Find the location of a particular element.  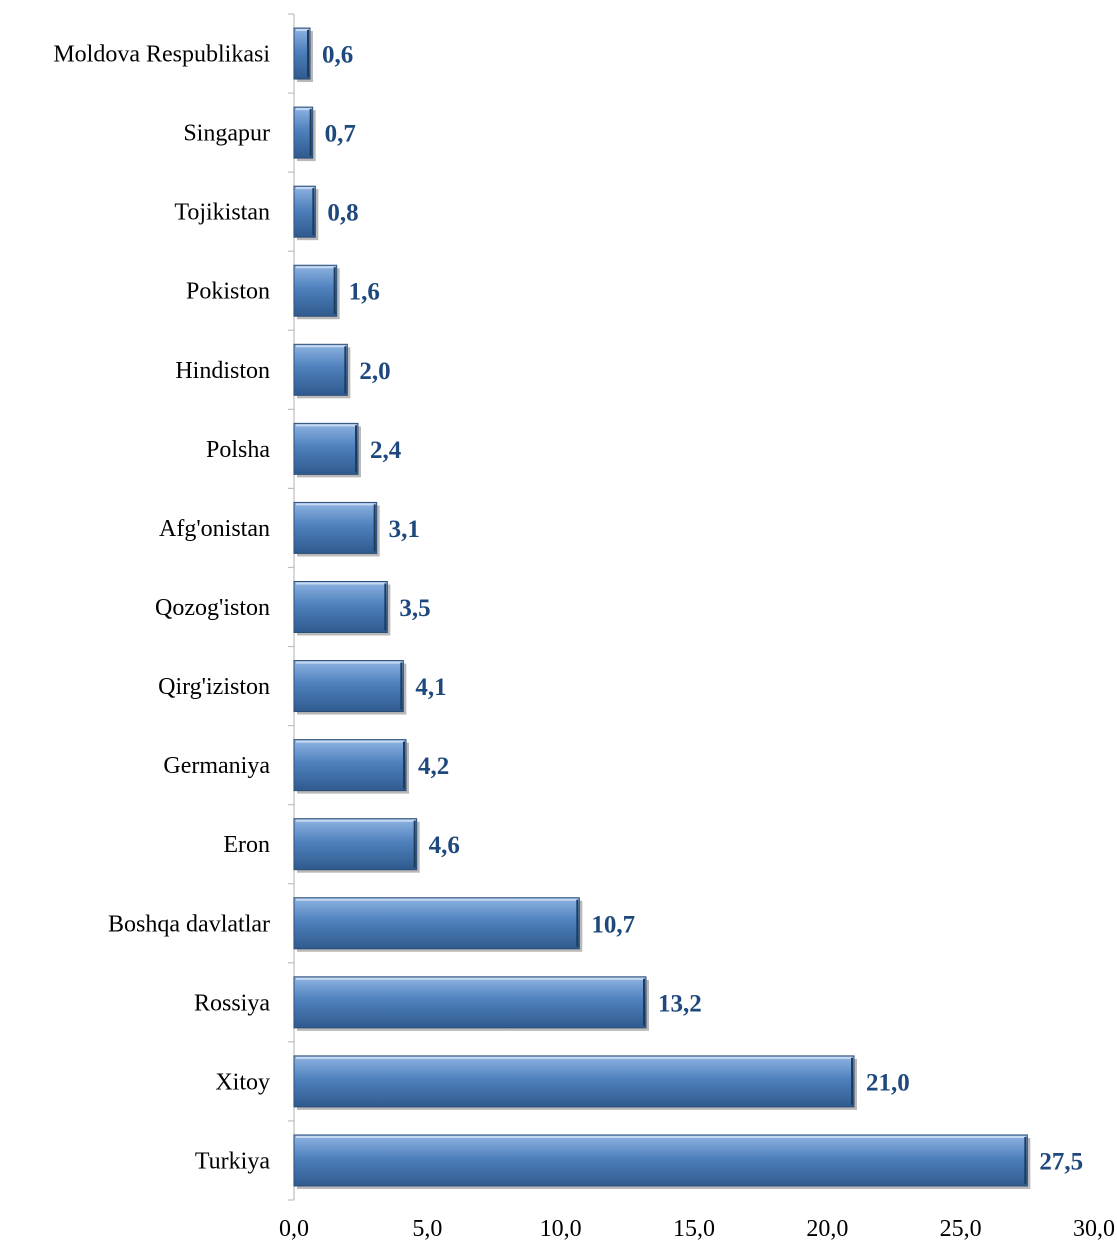

category-label: Pokiston is located at coordinates (228, 292).